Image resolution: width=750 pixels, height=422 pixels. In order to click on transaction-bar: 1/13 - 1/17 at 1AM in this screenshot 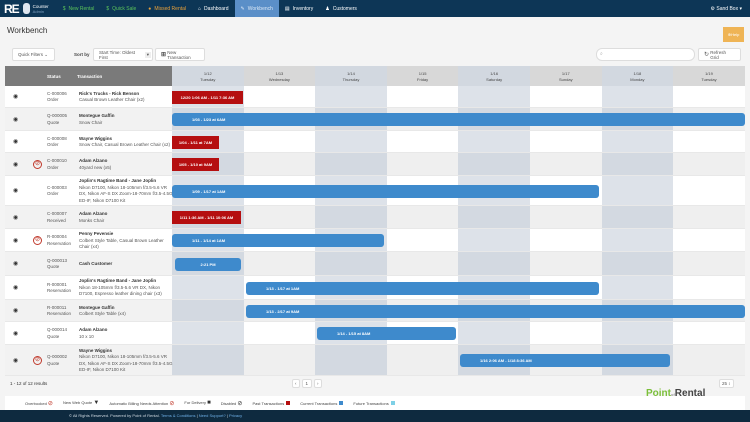, I will do `click(422, 288)`.